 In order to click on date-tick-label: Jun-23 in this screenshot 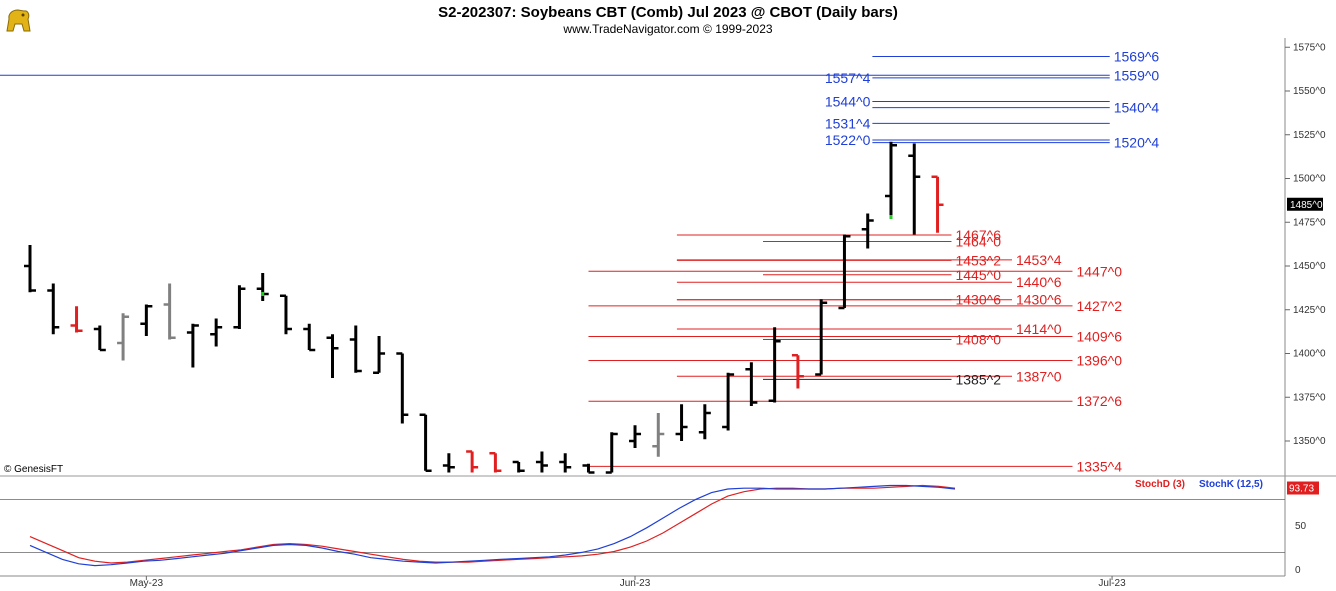, I will do `click(635, 583)`.